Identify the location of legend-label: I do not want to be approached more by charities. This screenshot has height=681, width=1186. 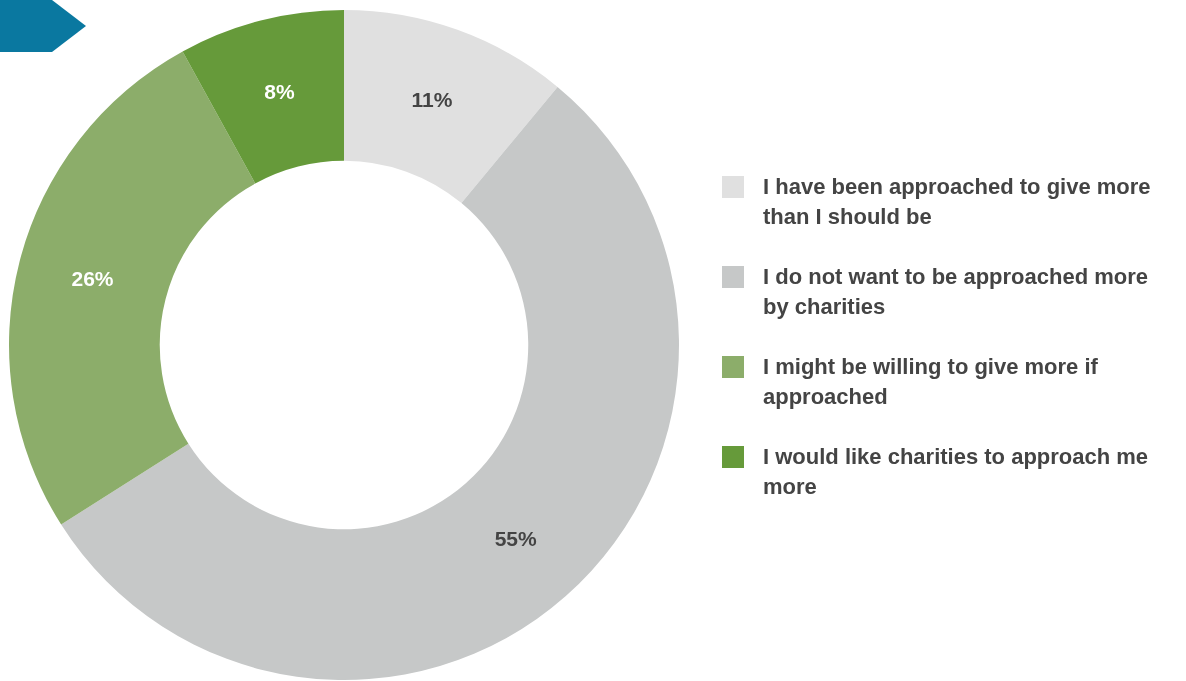
(956, 292).